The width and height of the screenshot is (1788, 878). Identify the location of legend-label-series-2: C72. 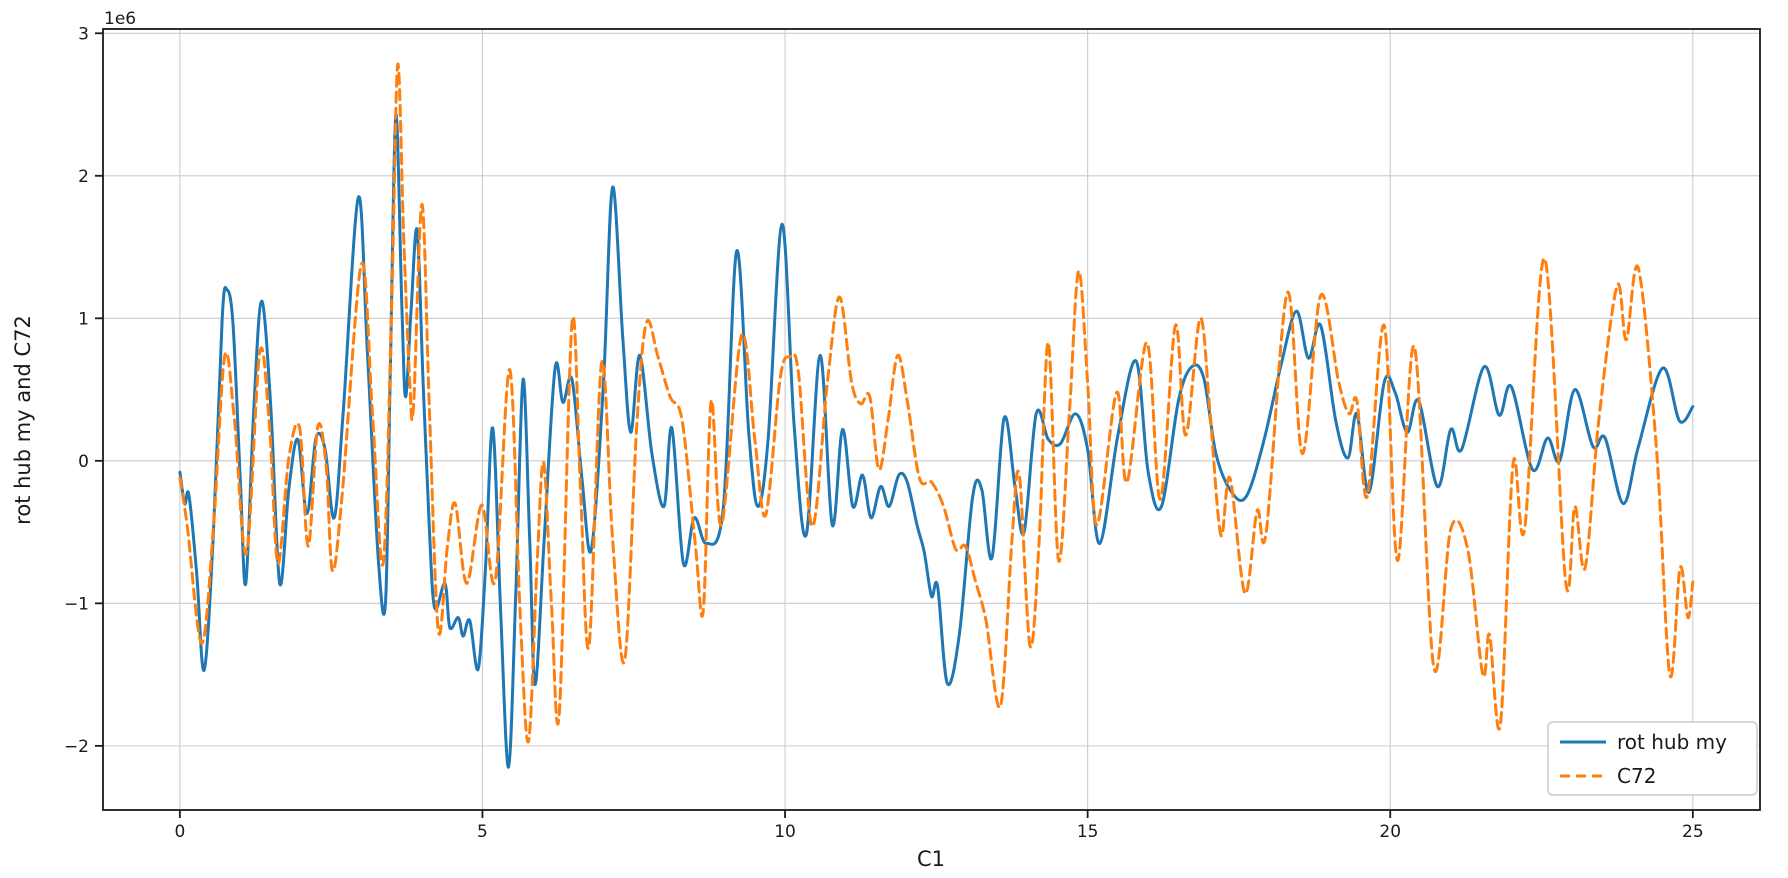
(1636, 776).